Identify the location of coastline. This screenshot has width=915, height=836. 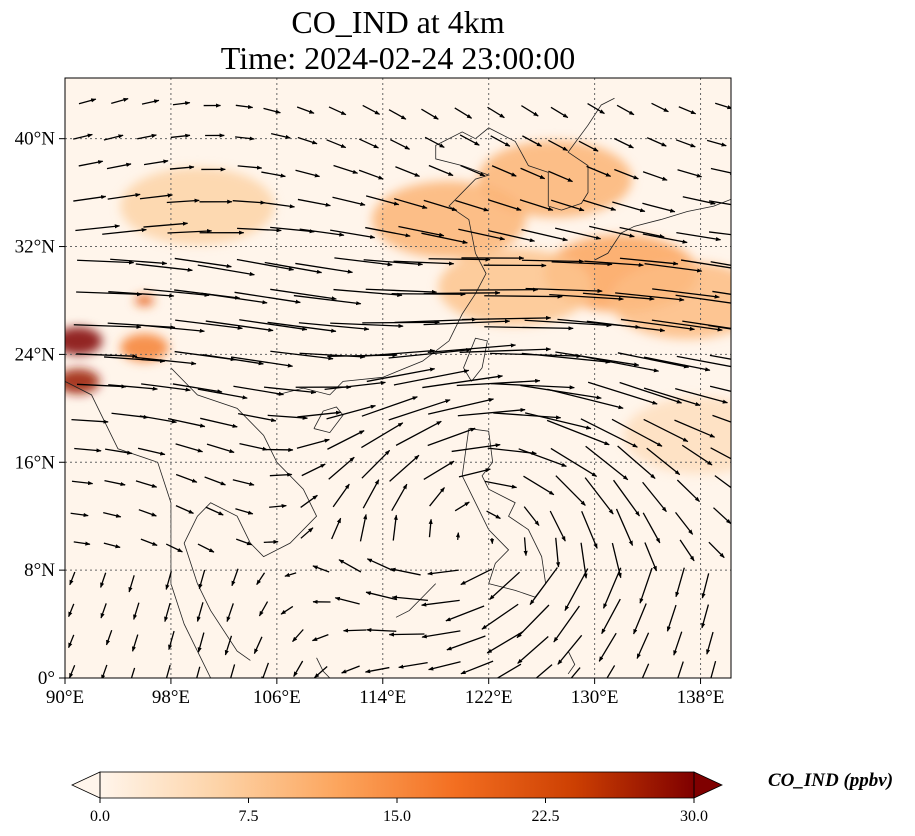
(571, 662).